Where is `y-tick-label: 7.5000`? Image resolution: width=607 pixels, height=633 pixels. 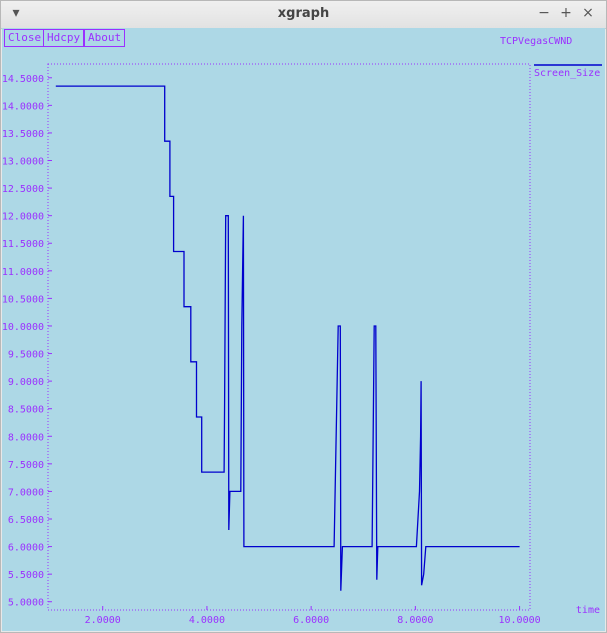
y-tick-label: 7.5000 is located at coordinates (26, 465).